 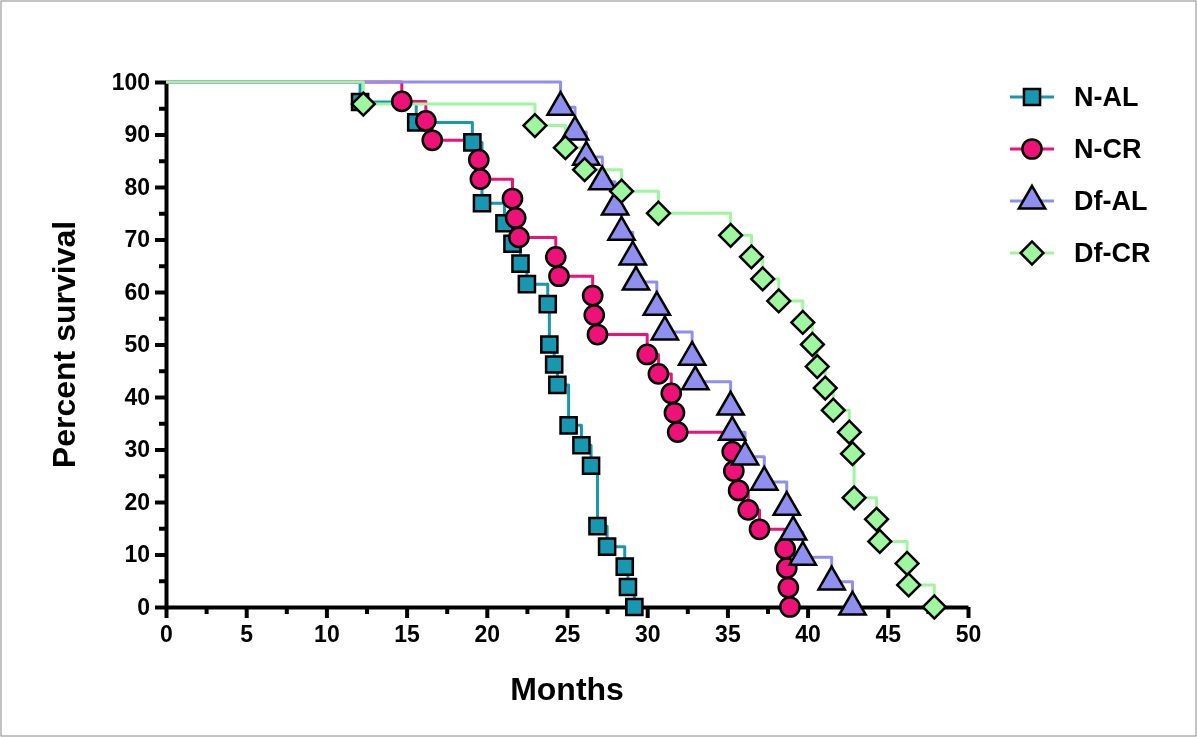 What do you see at coordinates (728, 634) in the screenshot?
I see `x-tick-label: 35` at bounding box center [728, 634].